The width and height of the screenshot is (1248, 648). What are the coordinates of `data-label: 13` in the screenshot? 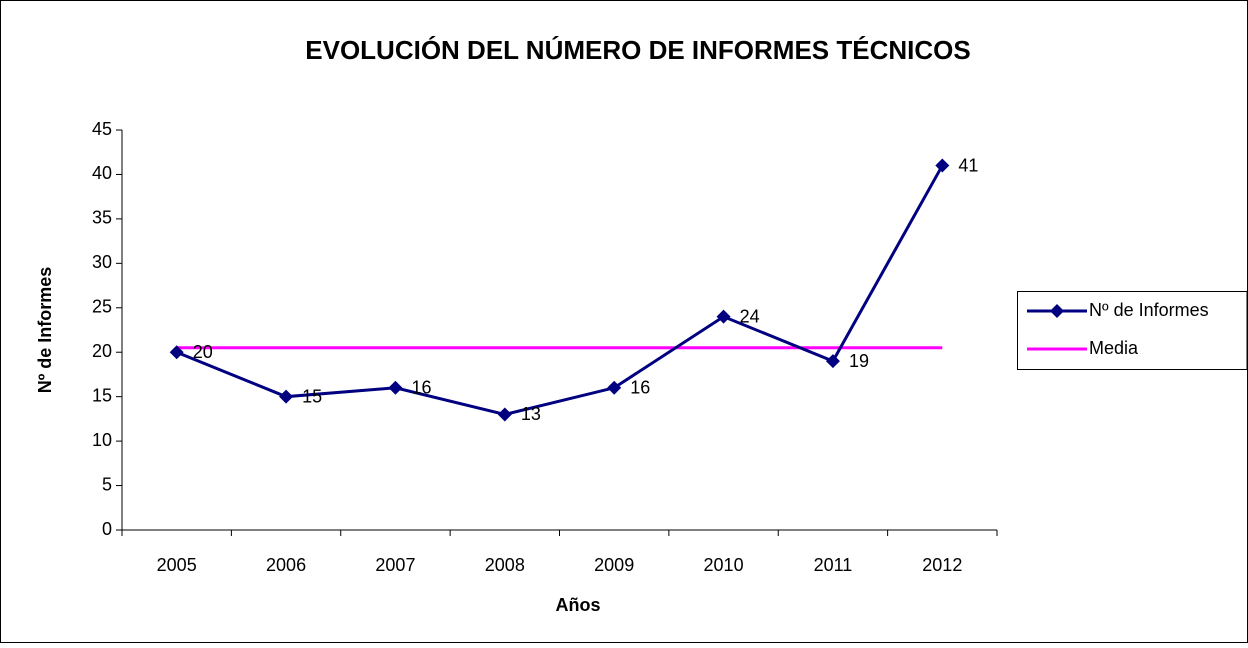 It's located at (531, 414).